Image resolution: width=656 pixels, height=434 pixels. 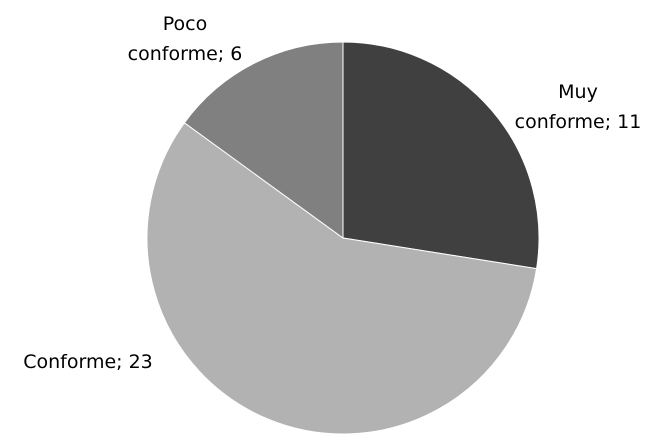 I want to click on slice-label-1-line-0: Conforme; 23, so click(x=88, y=362).